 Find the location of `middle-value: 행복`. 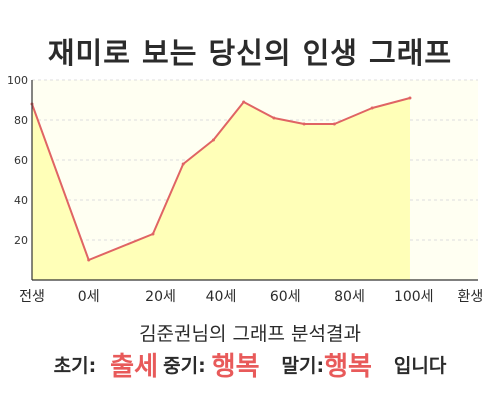

middle-value: 행복 is located at coordinates (235, 367).